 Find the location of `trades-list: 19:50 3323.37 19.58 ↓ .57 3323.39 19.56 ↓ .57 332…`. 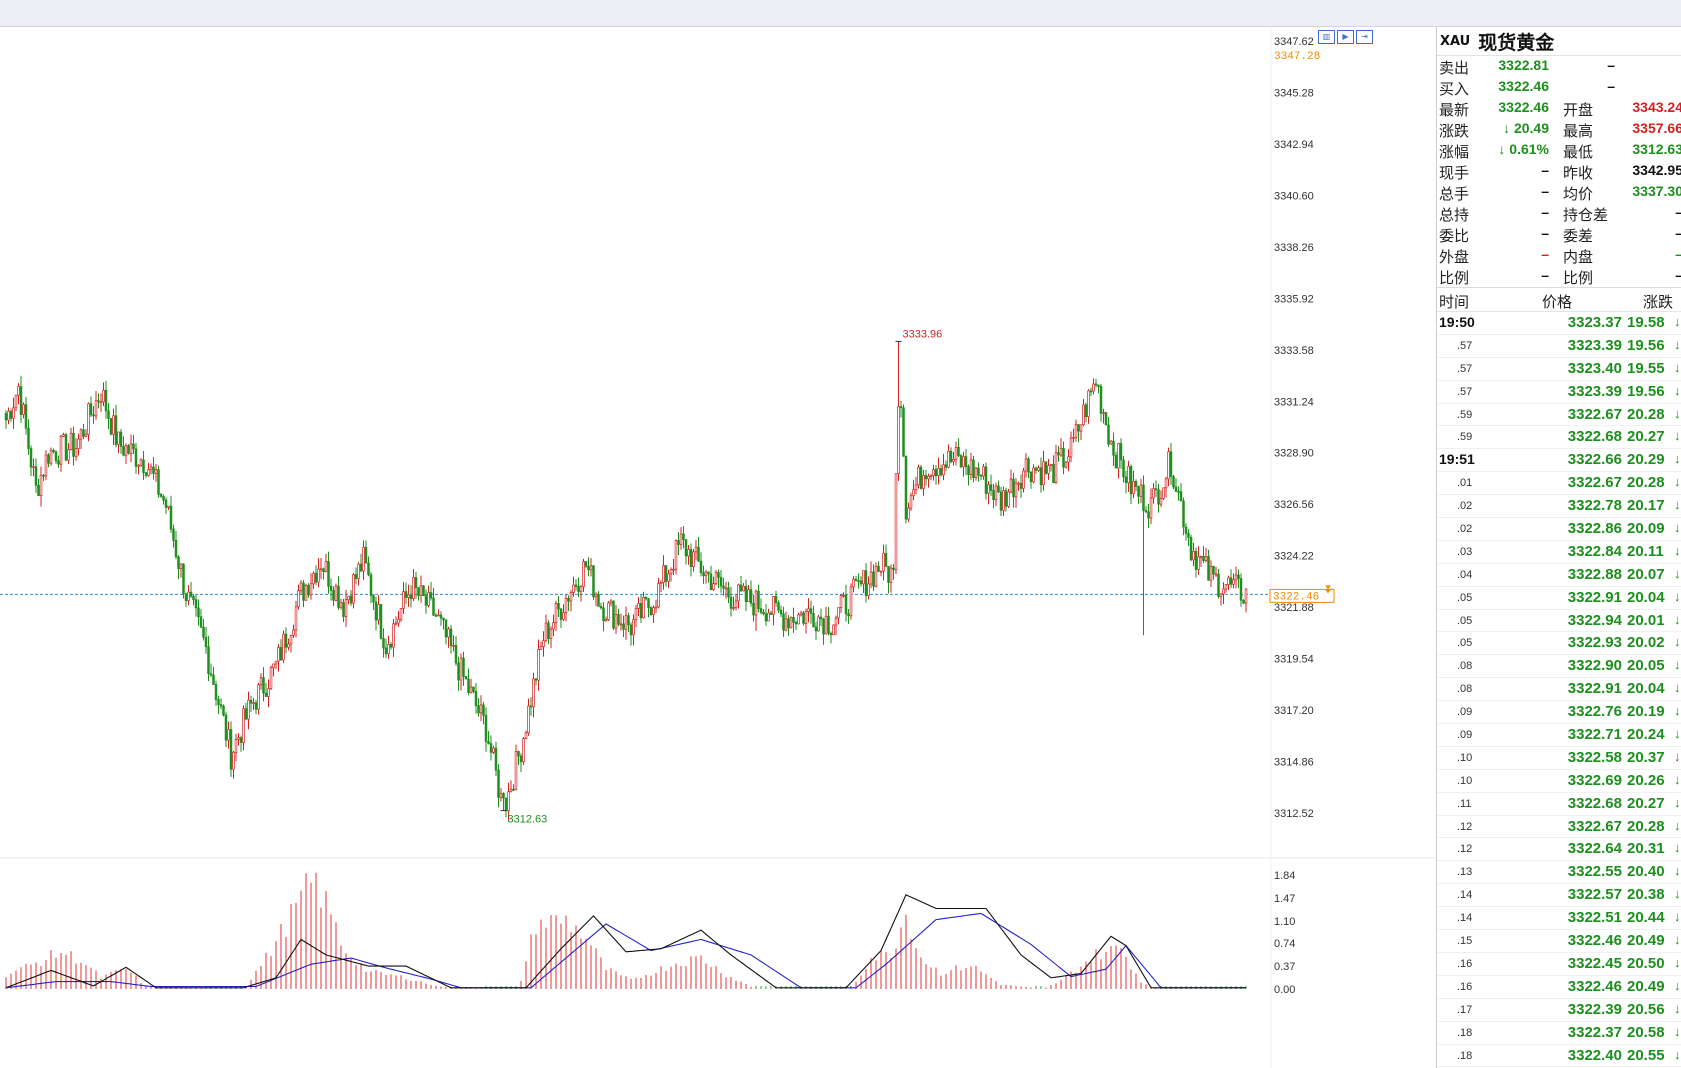

trades-list: 19:50 3323.37 19.58 ↓ .57 3323.39 19.56 ↓ .57 332… is located at coordinates (1559, 690).